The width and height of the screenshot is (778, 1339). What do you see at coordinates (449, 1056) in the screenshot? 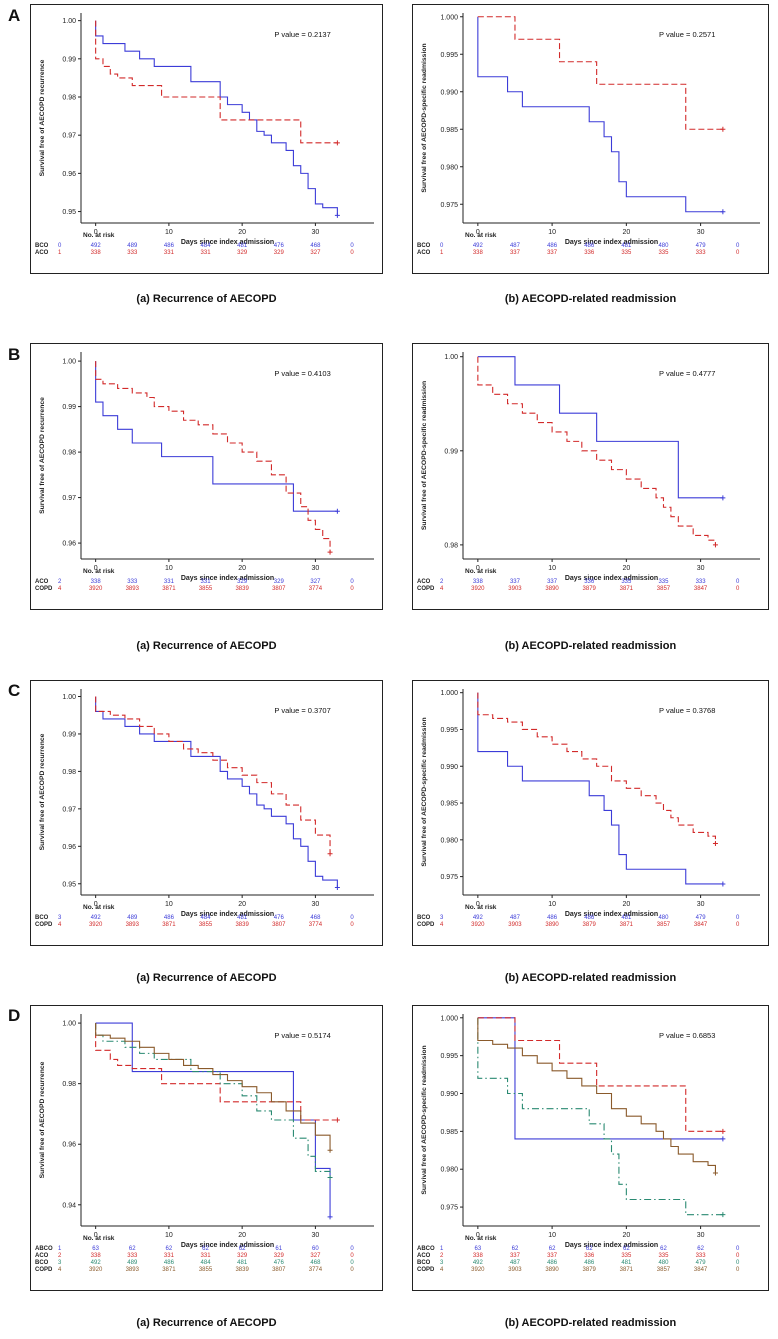
I see `y-tick-label: 0.995` at bounding box center [449, 1056].